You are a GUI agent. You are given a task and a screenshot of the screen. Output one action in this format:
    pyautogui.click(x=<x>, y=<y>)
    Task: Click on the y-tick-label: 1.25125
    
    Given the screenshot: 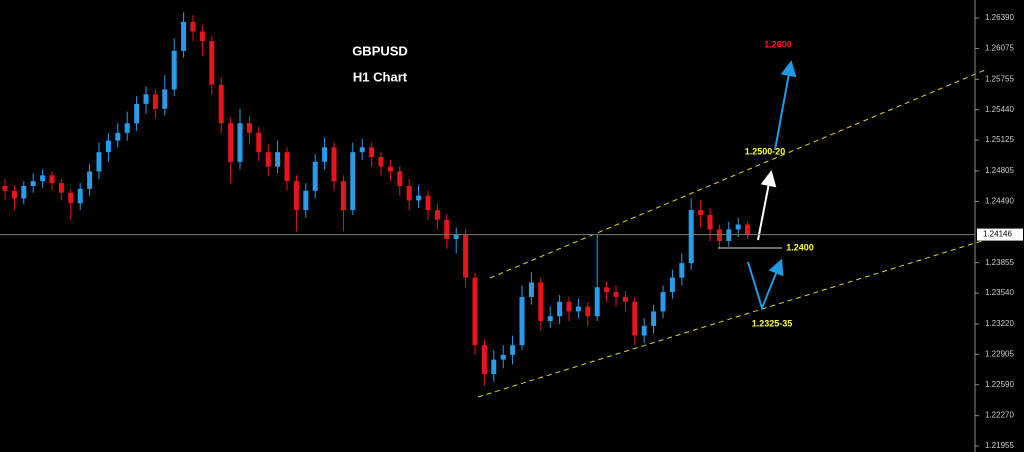 What is the action you would take?
    pyautogui.click(x=999, y=139)
    